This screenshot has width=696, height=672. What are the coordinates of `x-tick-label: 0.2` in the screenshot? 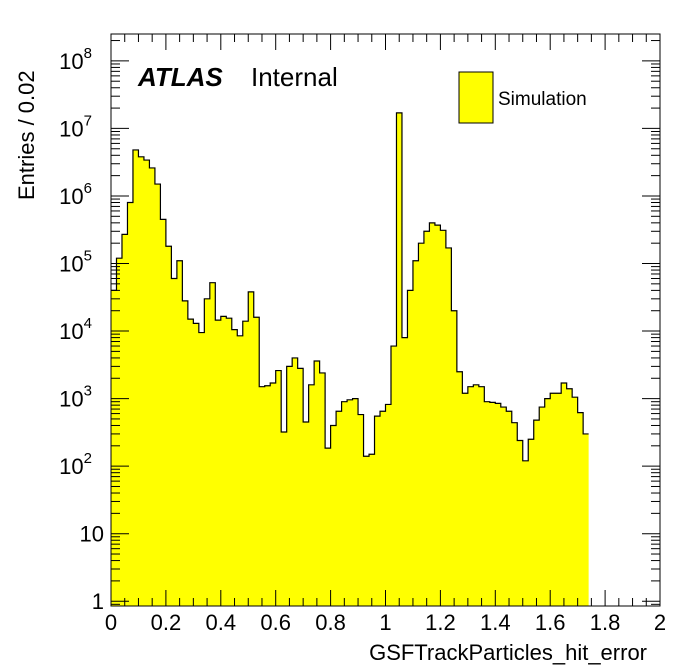 It's located at (166, 622).